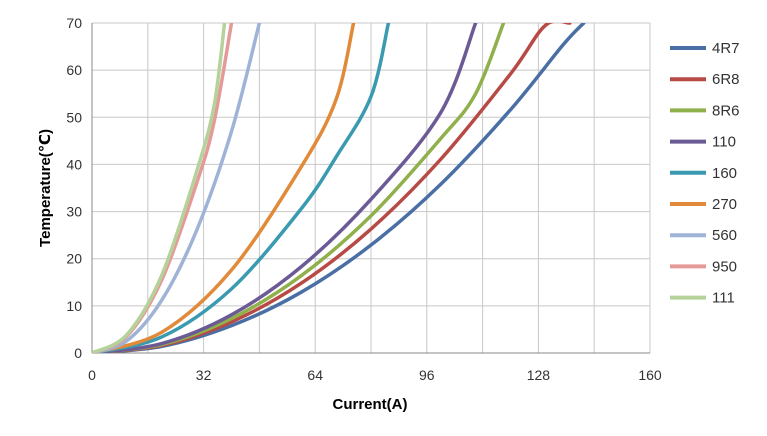  I want to click on x-tick-label: 32, so click(204, 375).